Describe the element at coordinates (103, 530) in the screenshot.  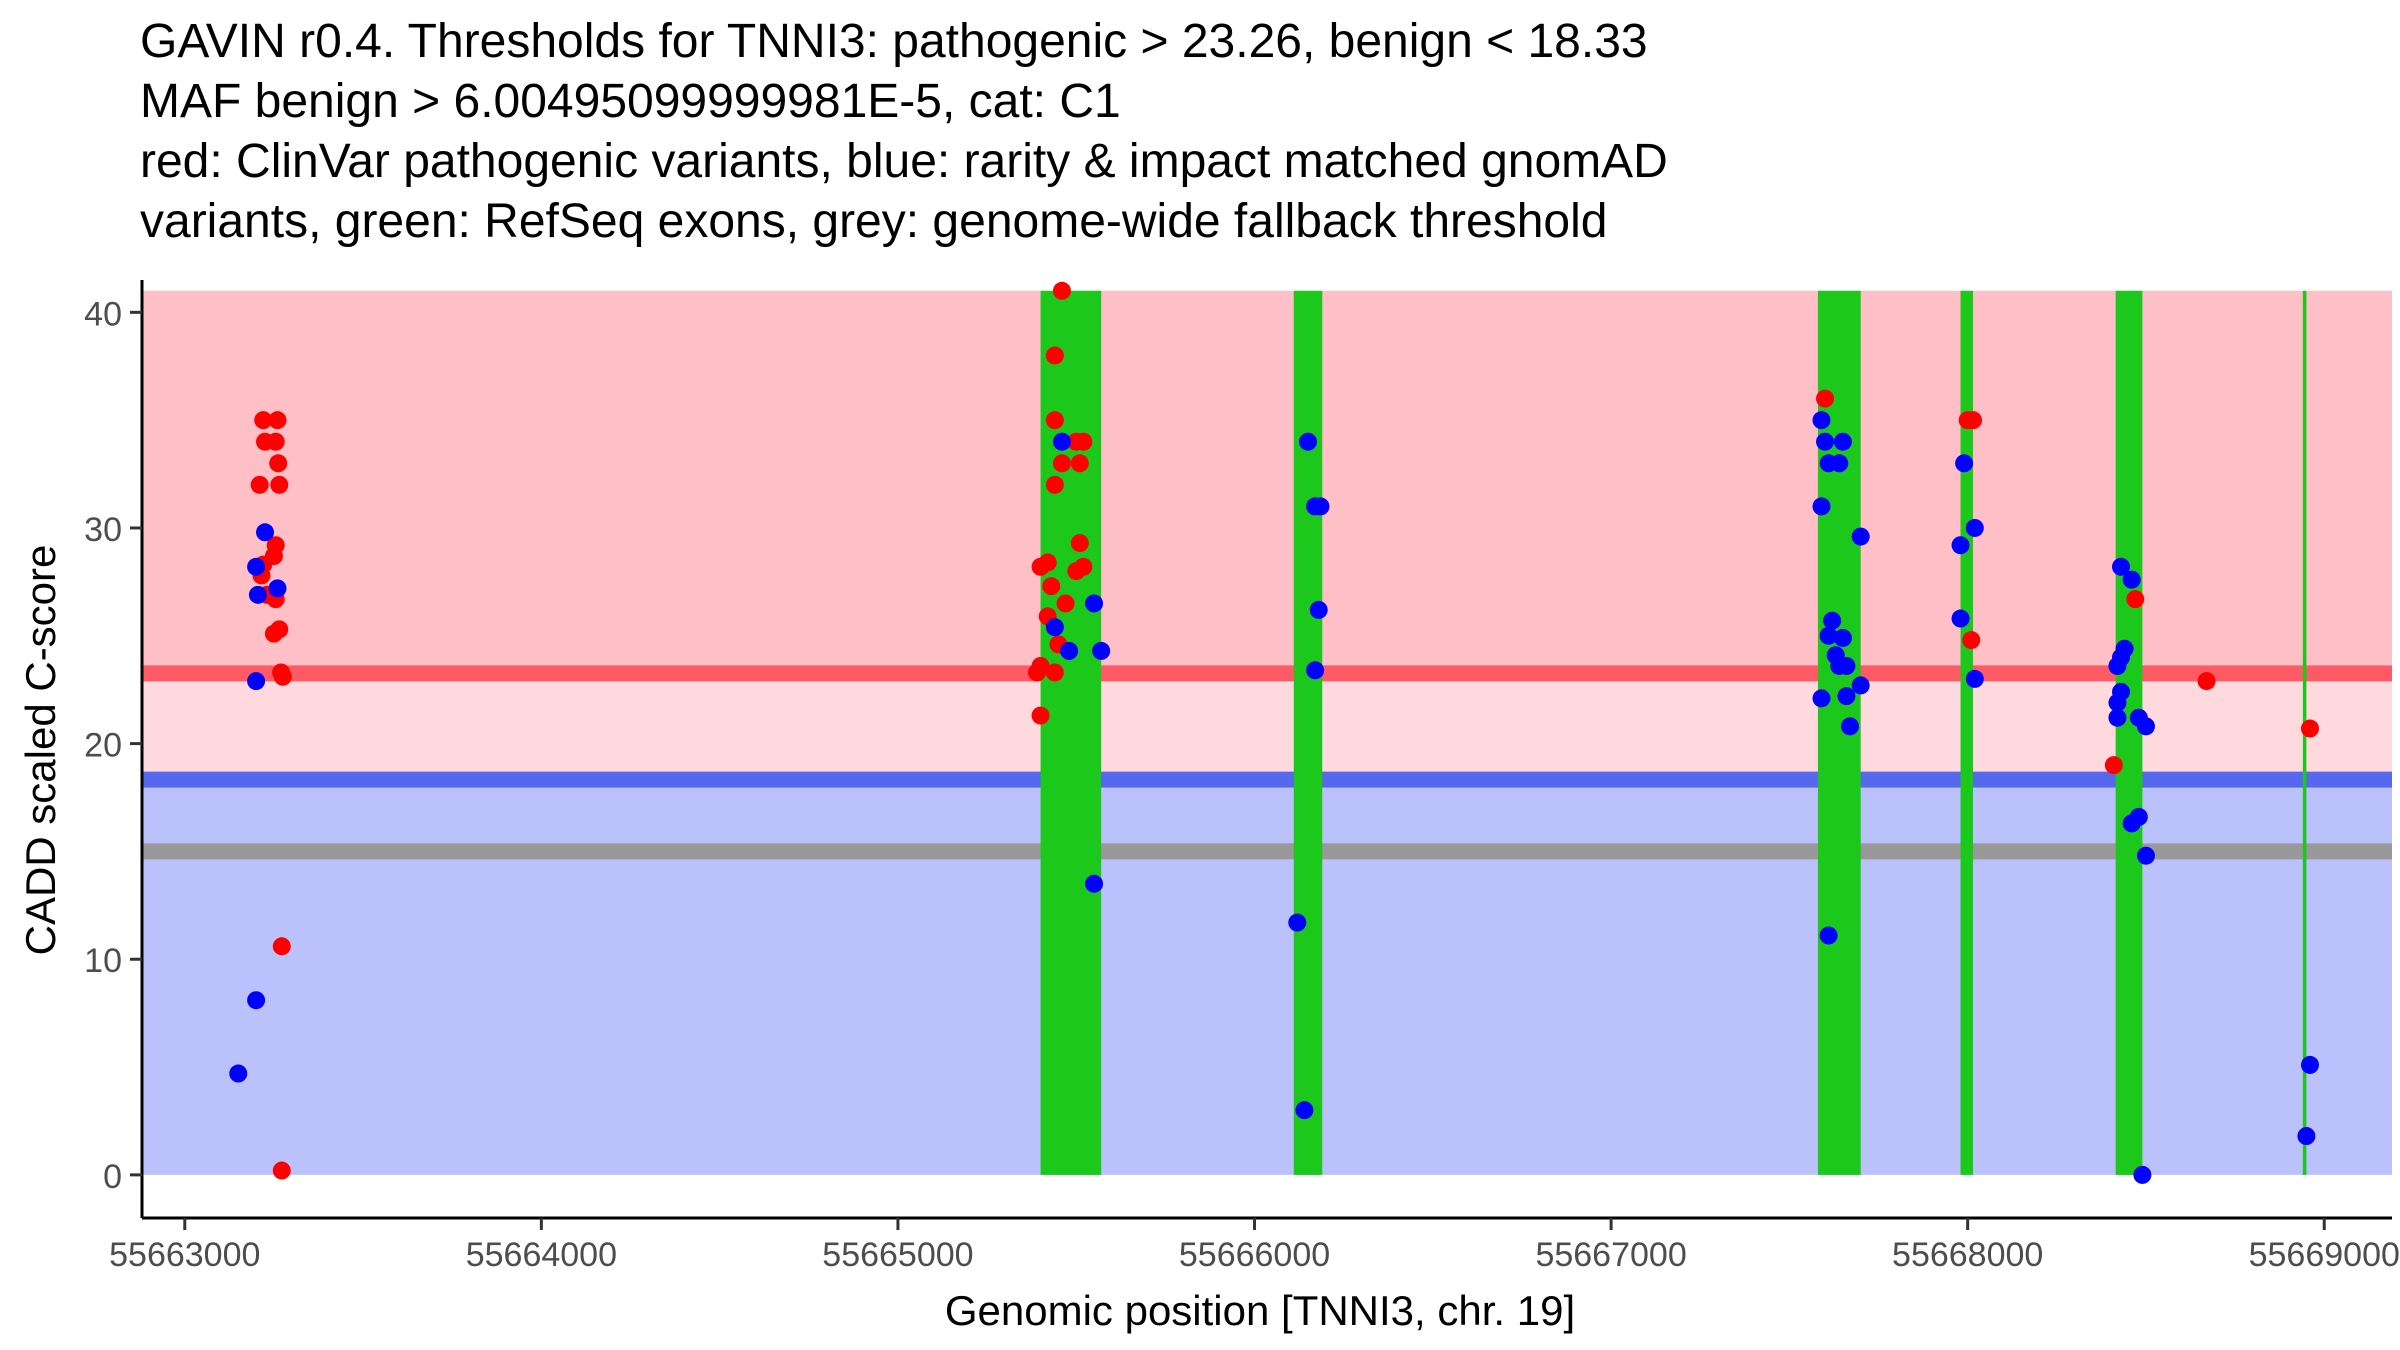
I see `y-tick-label: 30` at that location.